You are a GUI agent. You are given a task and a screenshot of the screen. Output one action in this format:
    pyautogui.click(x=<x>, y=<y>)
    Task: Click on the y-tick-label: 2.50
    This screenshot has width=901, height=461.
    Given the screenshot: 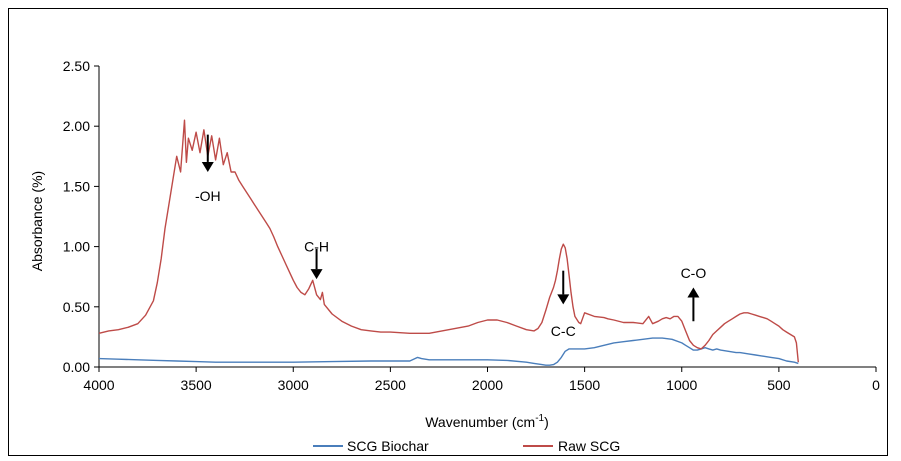 What is the action you would take?
    pyautogui.click(x=76, y=66)
    